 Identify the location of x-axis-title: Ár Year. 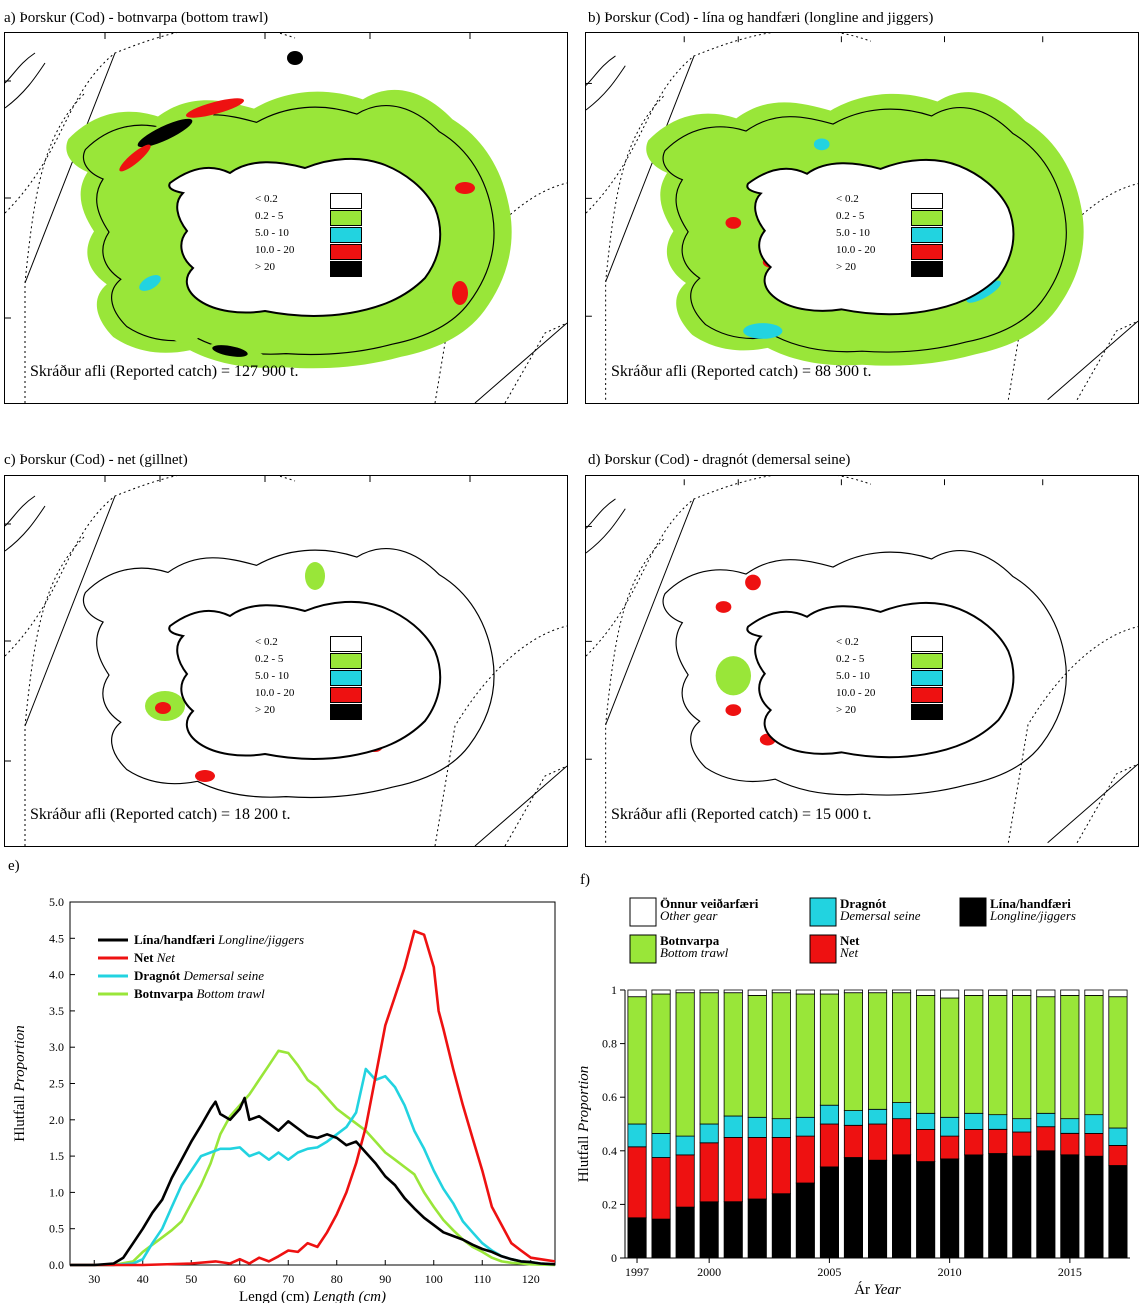
(877, 1289).